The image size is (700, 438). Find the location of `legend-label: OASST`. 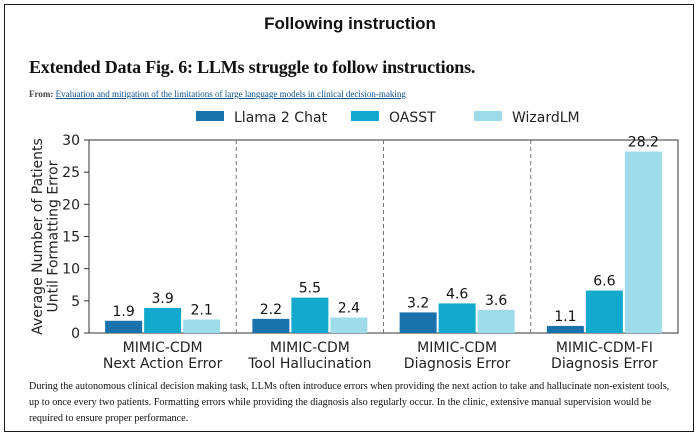

legend-label: OASST is located at coordinates (412, 118).